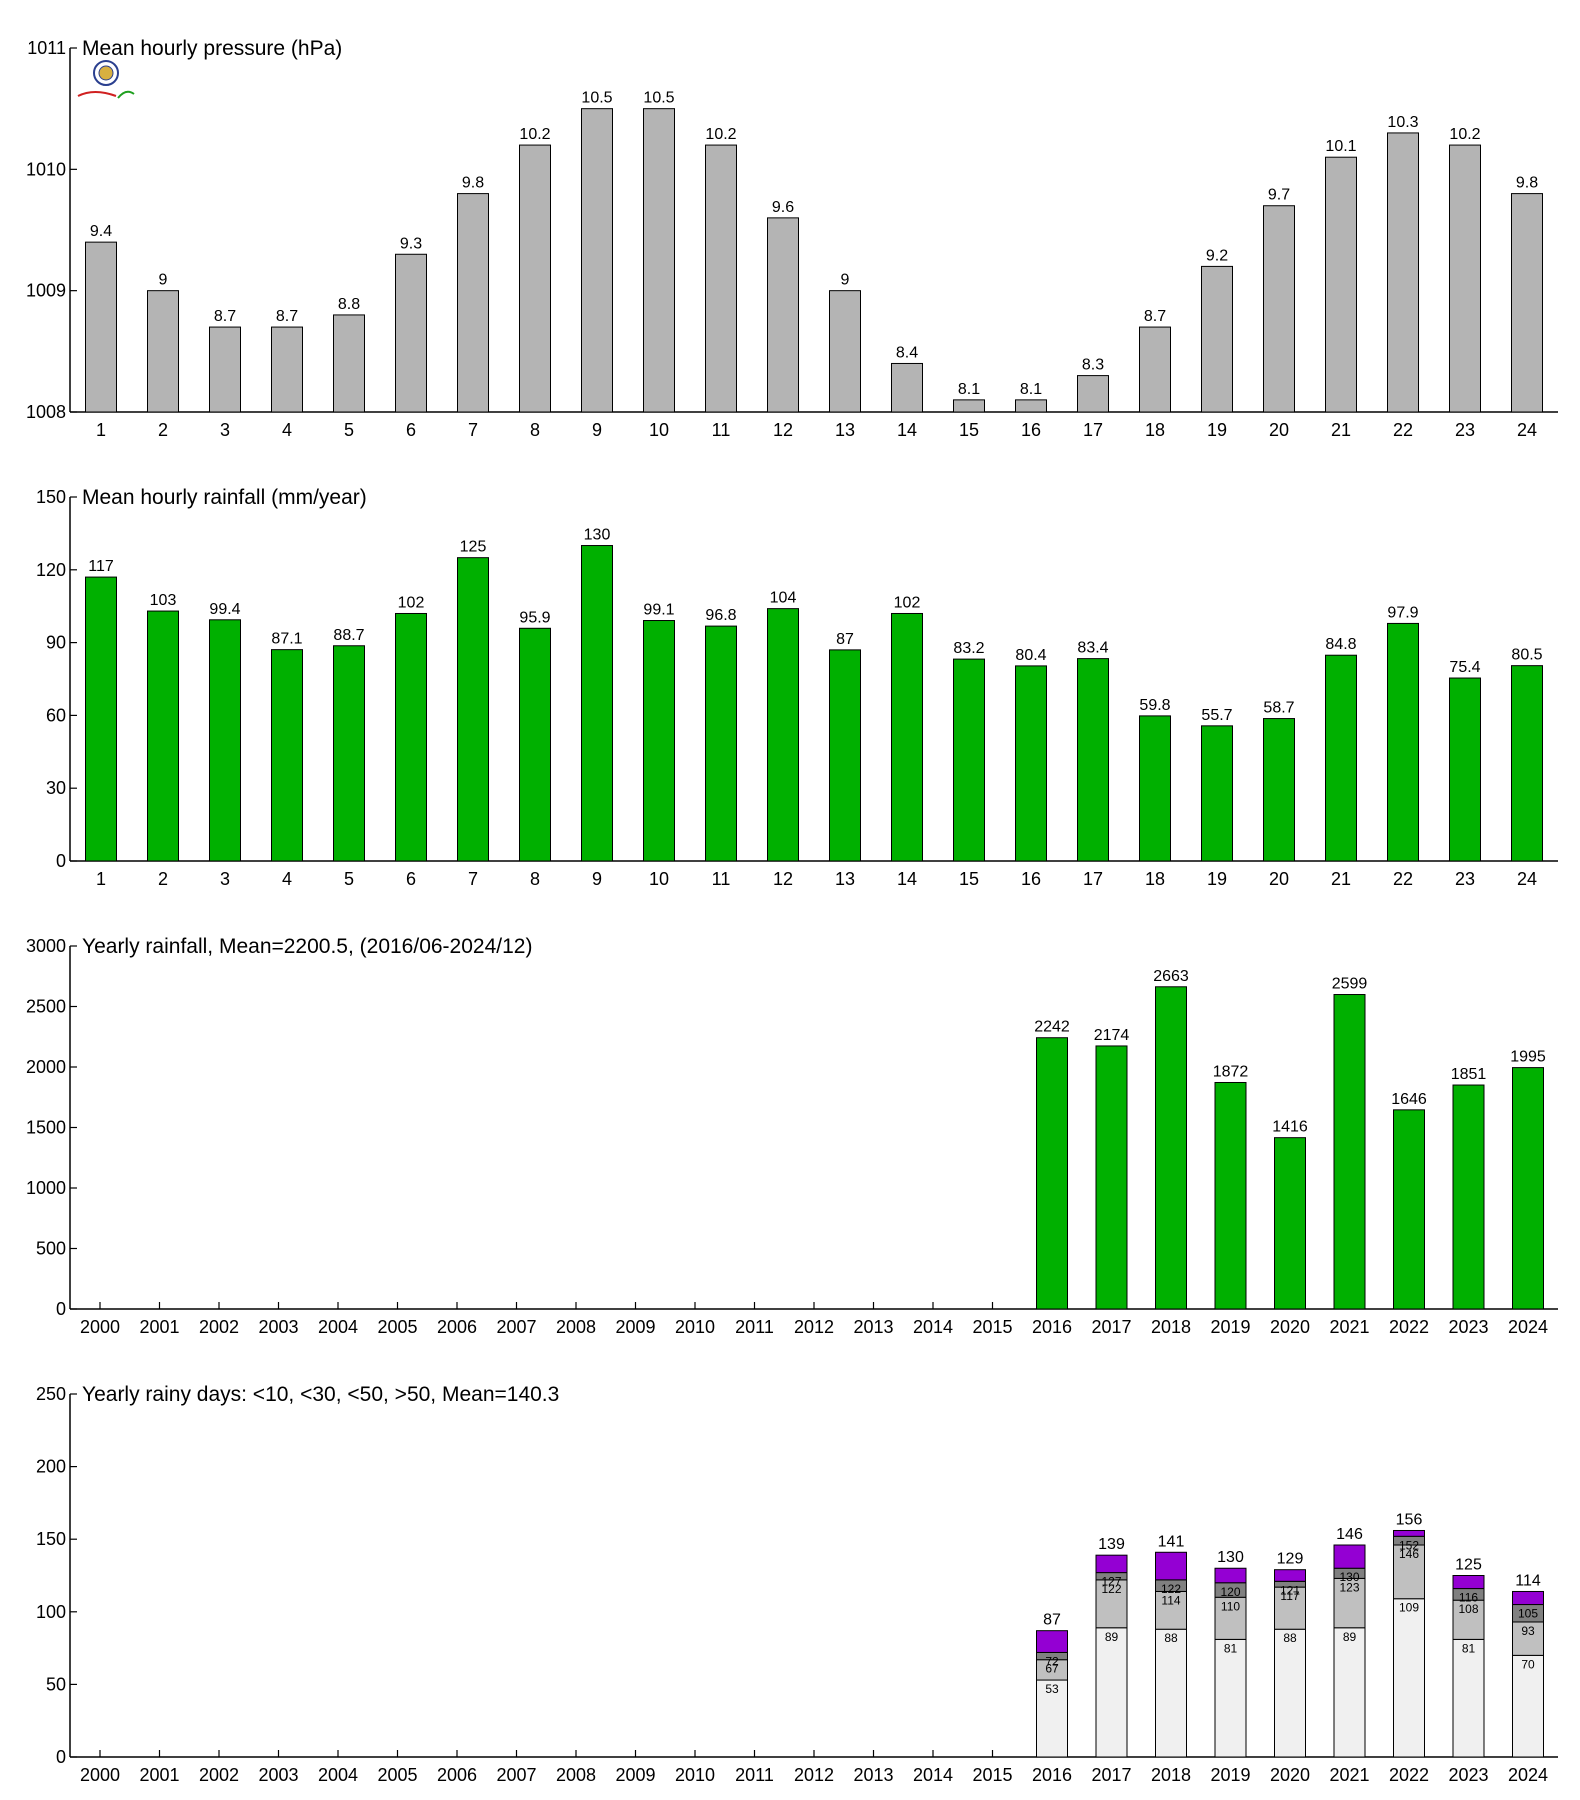 The width and height of the screenshot is (1580, 1800). What do you see at coordinates (56, 715) in the screenshot?
I see `y-tick-label: 60` at bounding box center [56, 715].